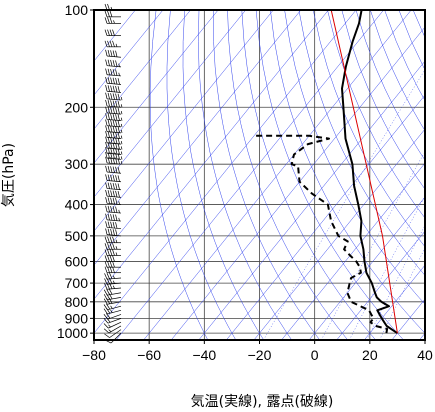 This screenshot has width=435, height=412. What do you see at coordinates (9, 175) in the screenshot?
I see `y-axis-label: 気圧(hPa)` at bounding box center [9, 175].